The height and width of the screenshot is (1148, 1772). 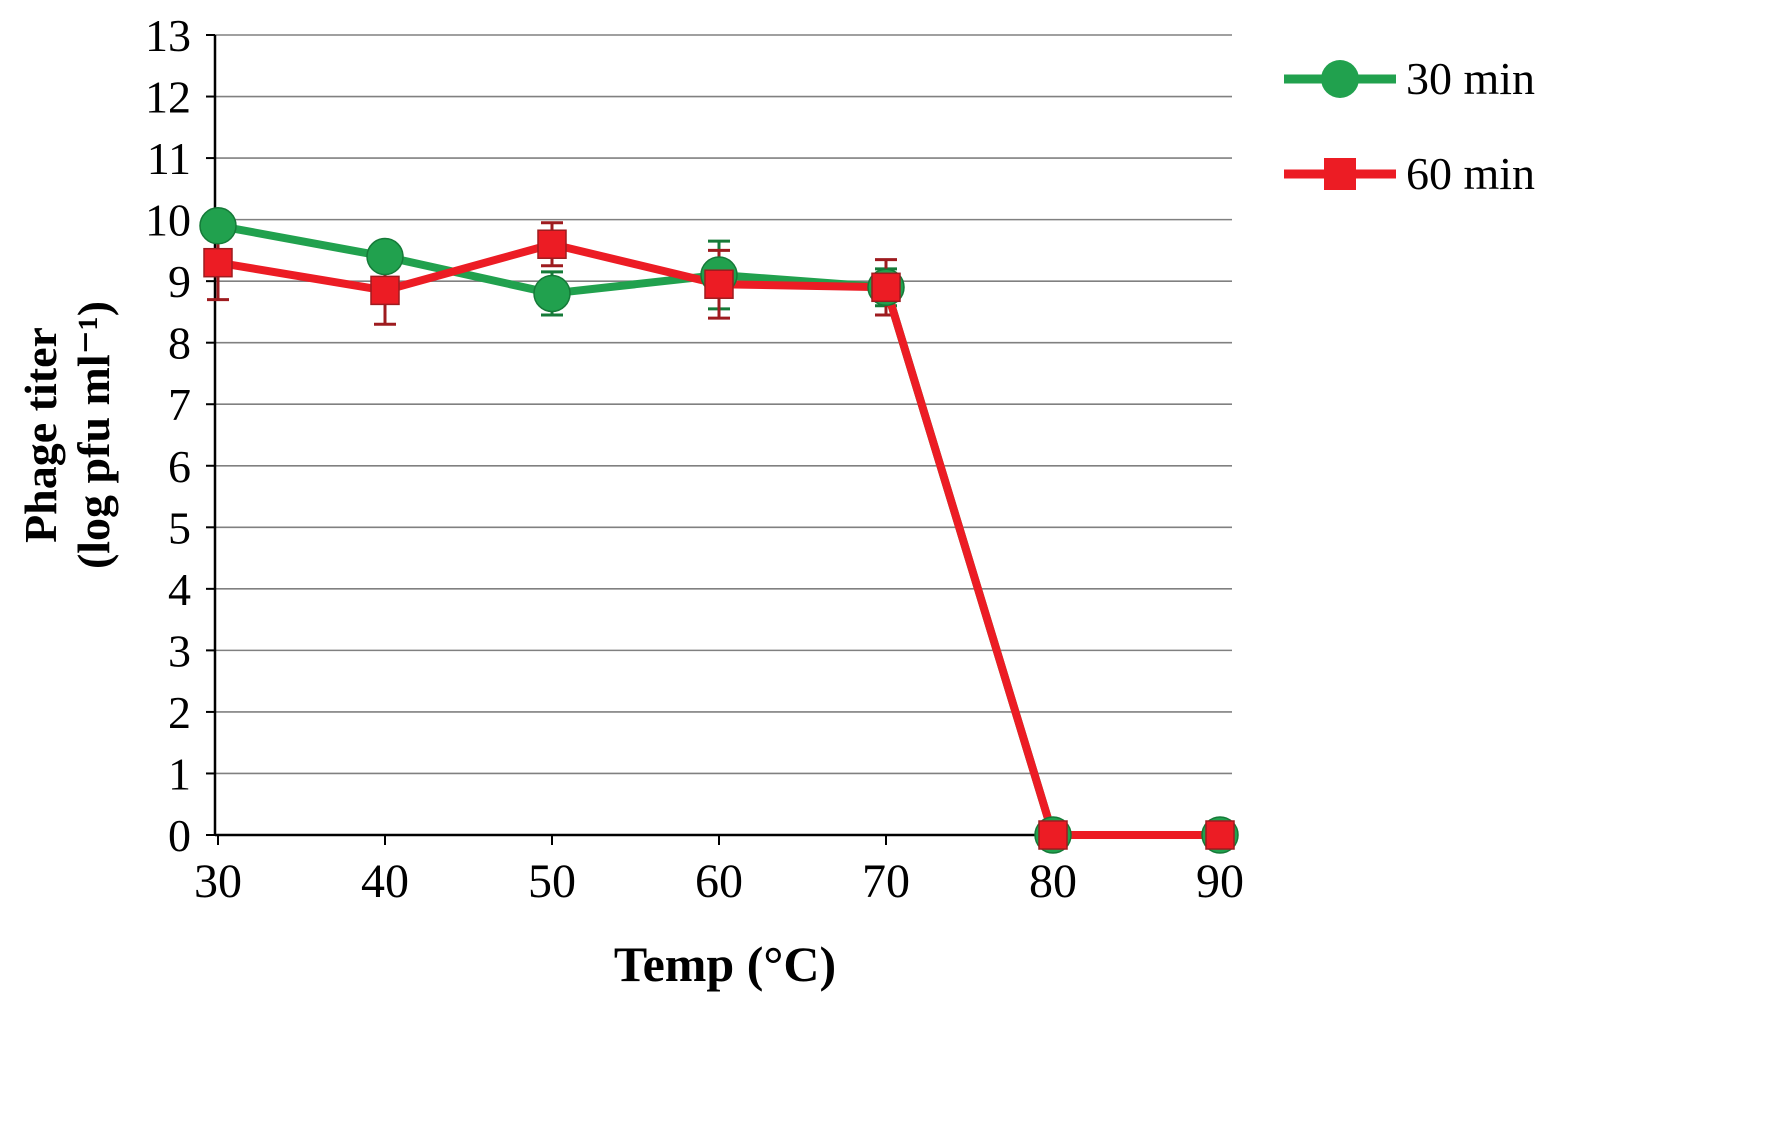 I want to click on legend-label-30min: 30 min, so click(x=1471, y=78).